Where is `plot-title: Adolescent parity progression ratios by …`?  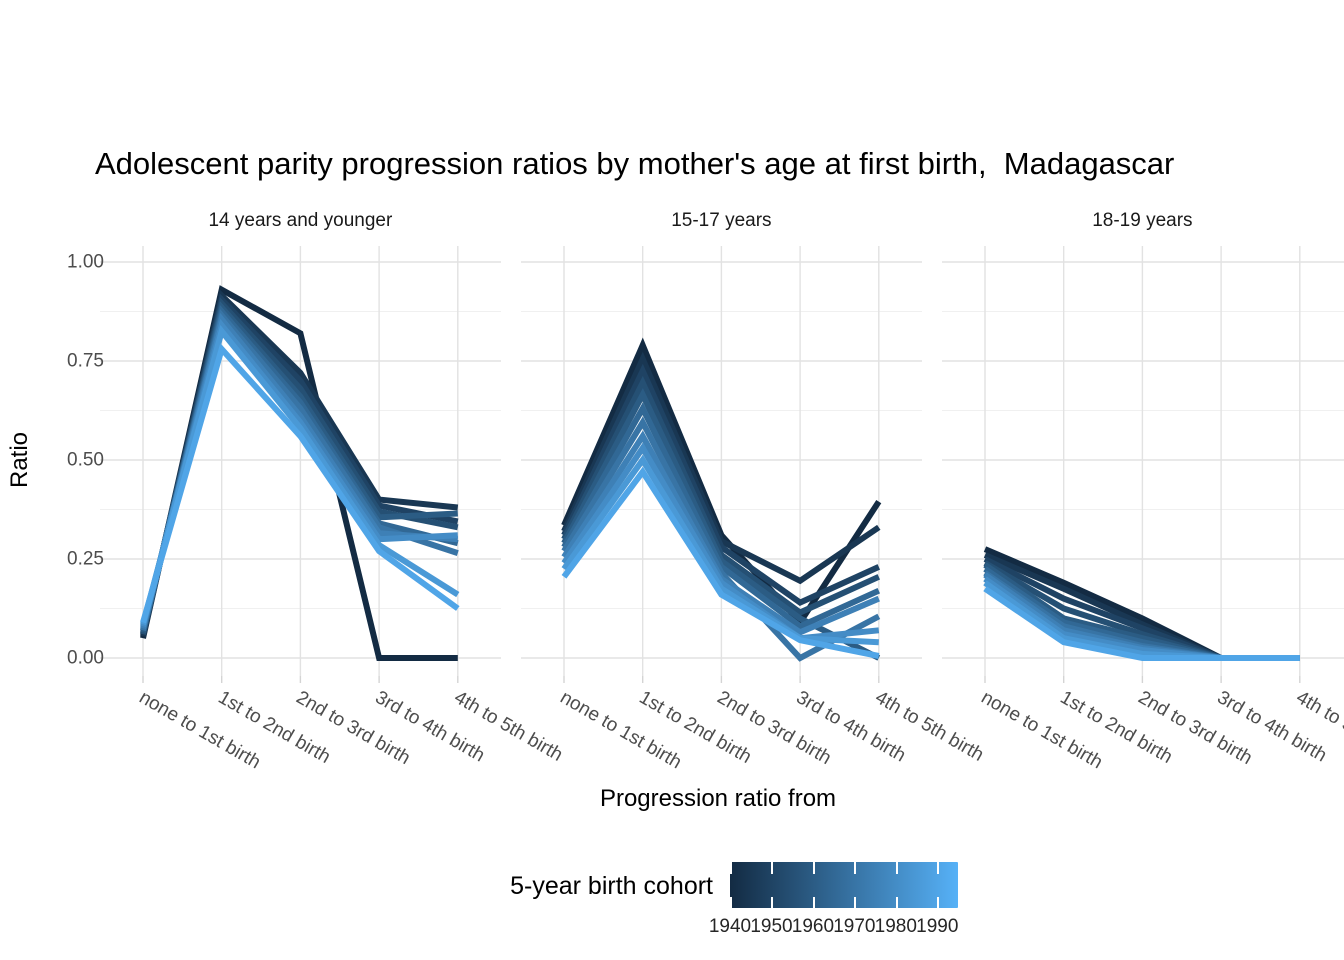 plot-title: Adolescent parity progression ratios by … is located at coordinates (635, 163).